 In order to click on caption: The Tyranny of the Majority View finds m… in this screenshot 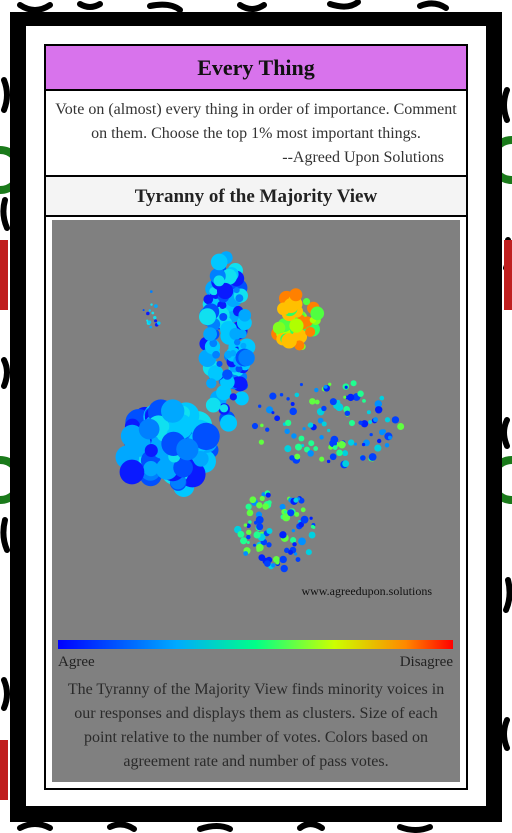, I will do `click(256, 725)`.